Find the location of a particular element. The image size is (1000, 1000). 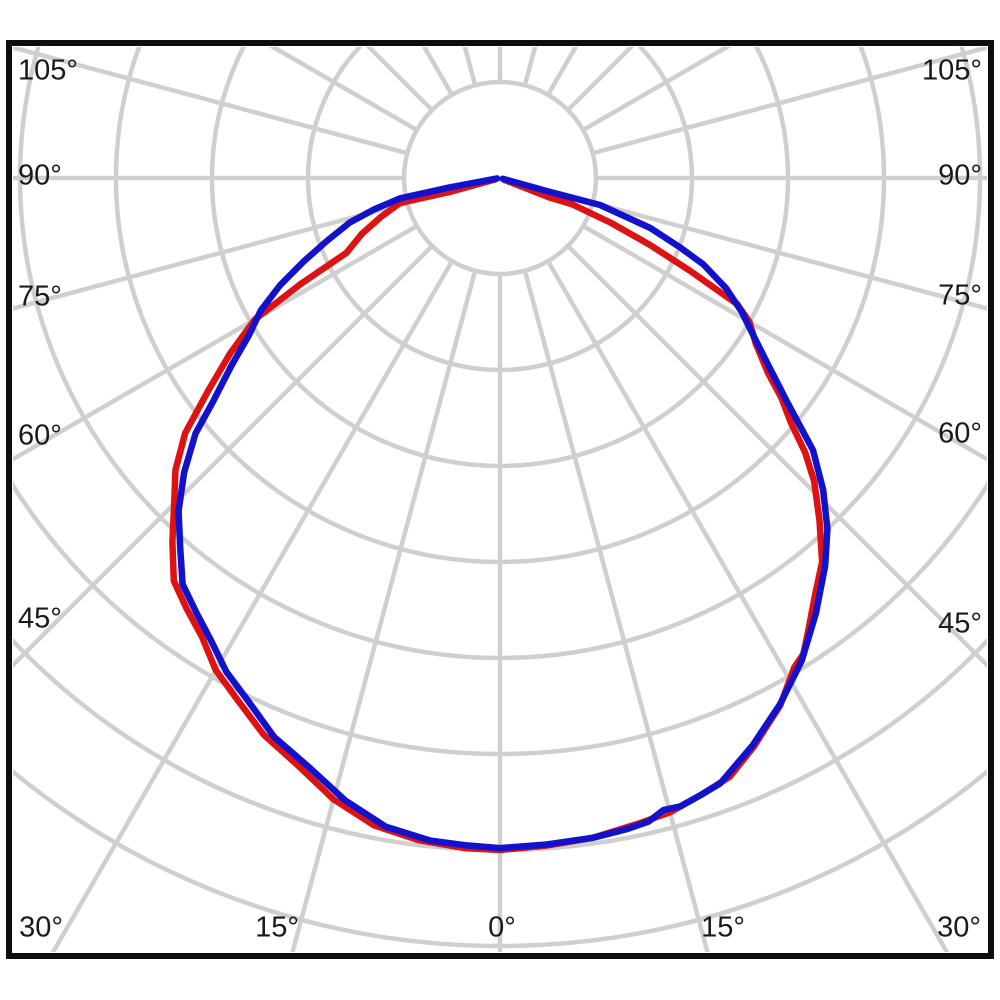

angle-label-right-90°: 90° is located at coordinates (960, 176).